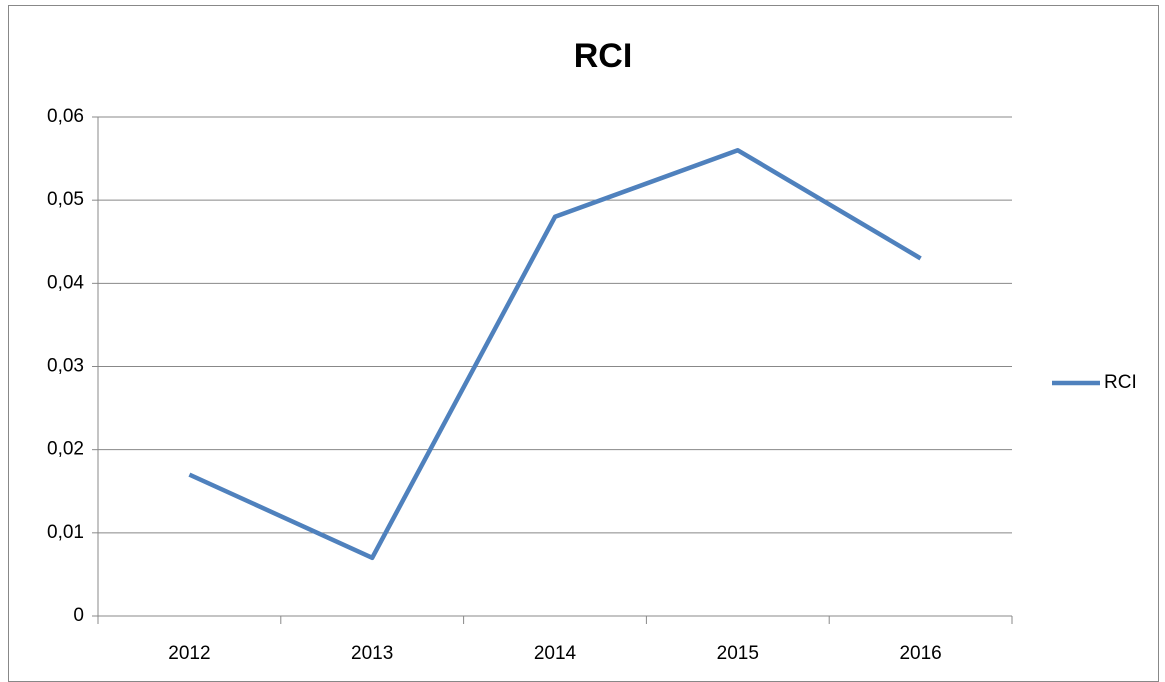 The width and height of the screenshot is (1165, 682). What do you see at coordinates (189, 653) in the screenshot?
I see `x-tick-label: 2012` at bounding box center [189, 653].